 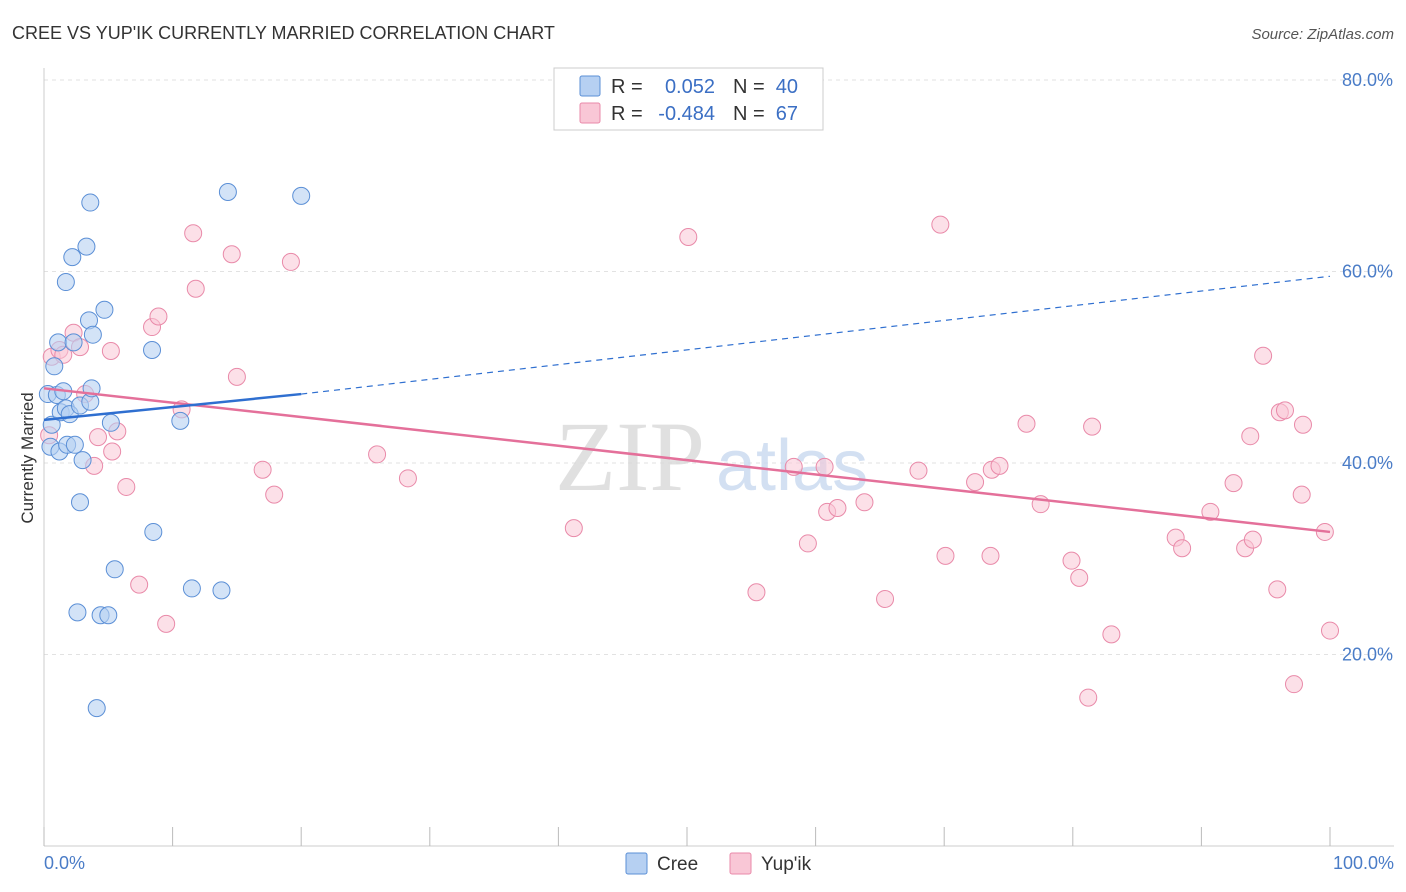 I want to click on y-tick-label: 60.0%, so click(x=1367, y=272).